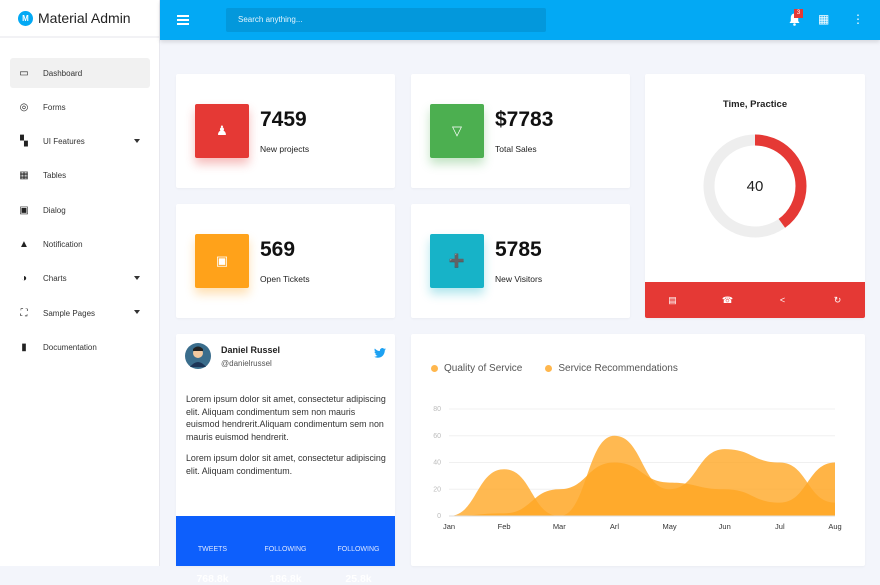  Describe the element at coordinates (439, 516) in the screenshot. I see `y-tick-label: 0` at that location.